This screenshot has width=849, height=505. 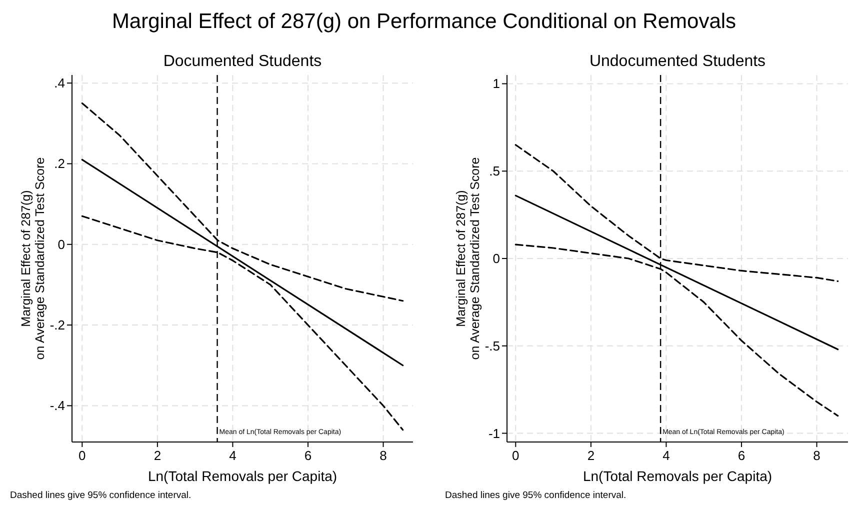 I want to click on y-tick-label: .5, so click(x=494, y=171).